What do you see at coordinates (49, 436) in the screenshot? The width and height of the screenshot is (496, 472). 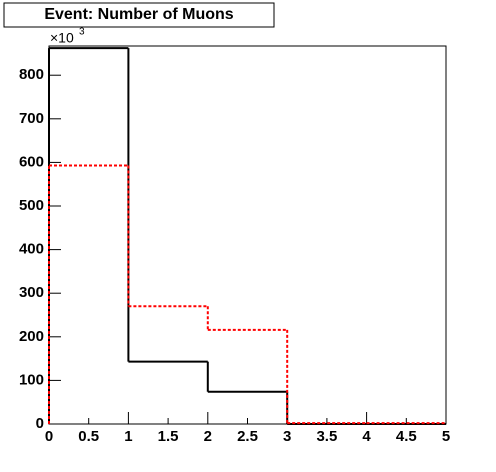 I see `x-tick-label: 0` at bounding box center [49, 436].